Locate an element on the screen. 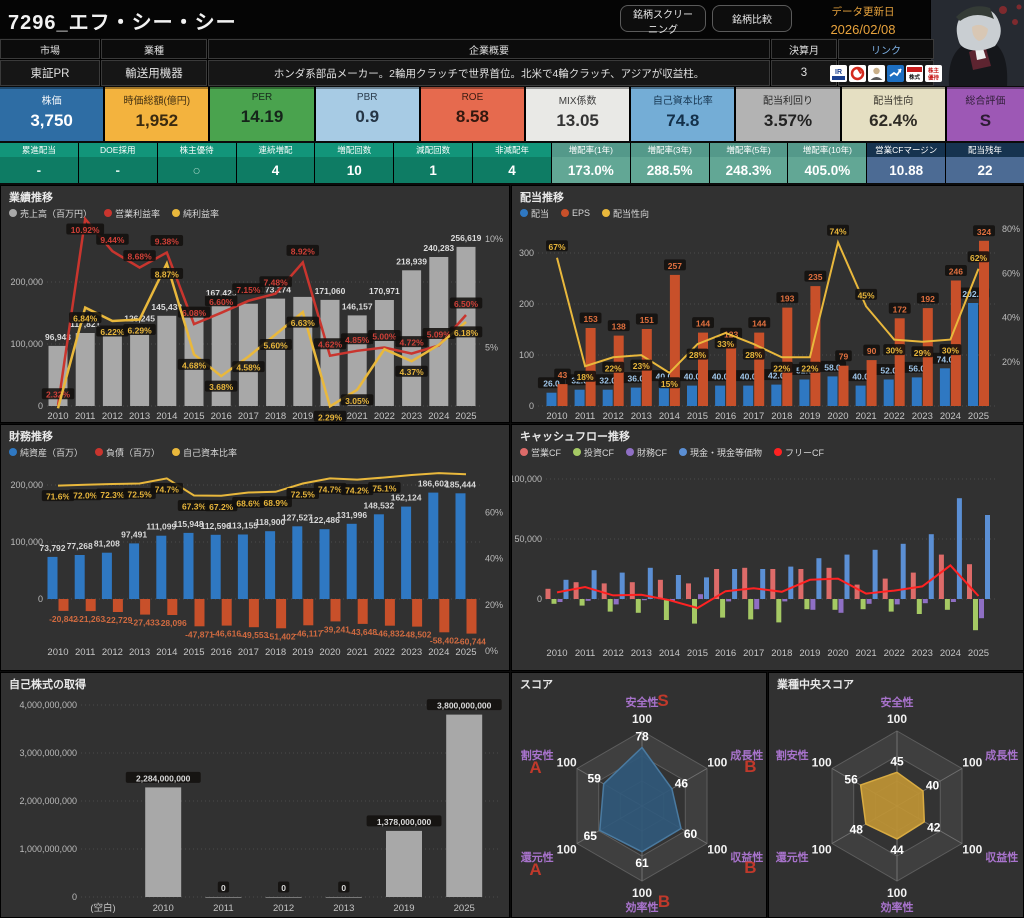  badge-growth-3y: 増配率(3年) 288.5% is located at coordinates (669, 163).